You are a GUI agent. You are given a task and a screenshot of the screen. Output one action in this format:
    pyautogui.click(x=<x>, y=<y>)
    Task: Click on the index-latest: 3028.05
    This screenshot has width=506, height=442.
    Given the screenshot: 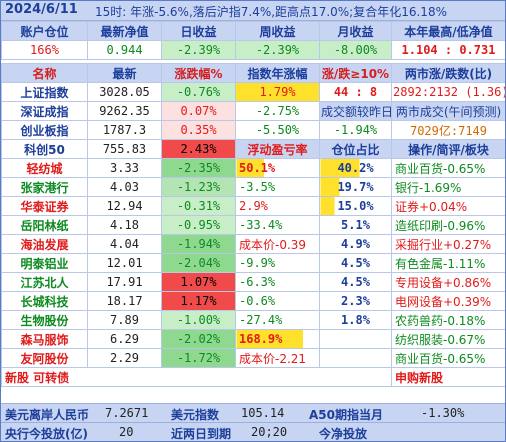 What is the action you would take?
    pyautogui.click(x=124, y=92)
    